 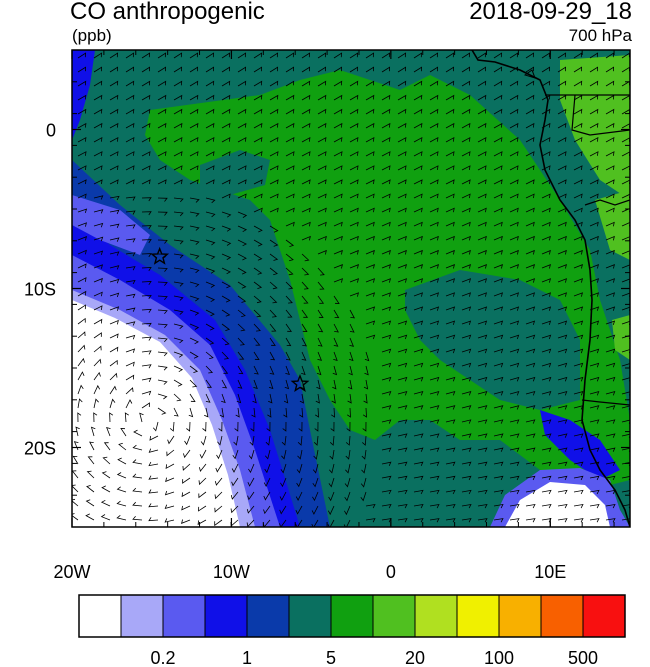 What do you see at coordinates (231, 572) in the screenshot?
I see `x-tick-label: 10W` at bounding box center [231, 572].